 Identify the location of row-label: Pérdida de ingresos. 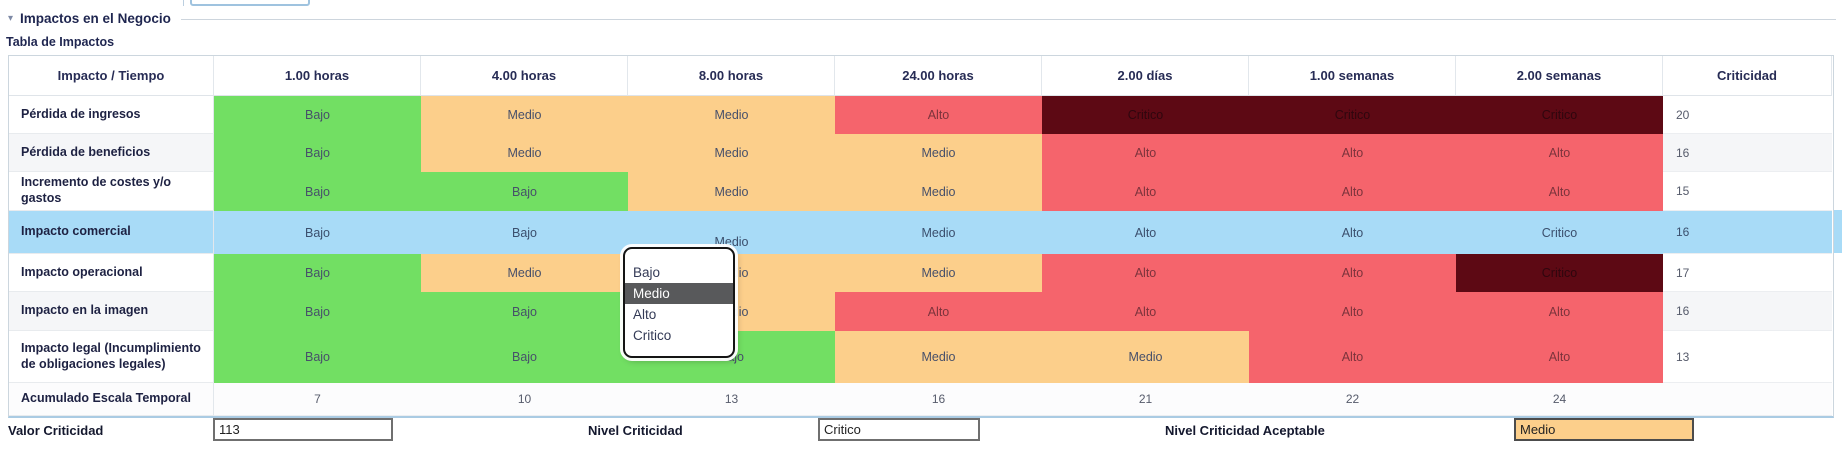
(111, 115).